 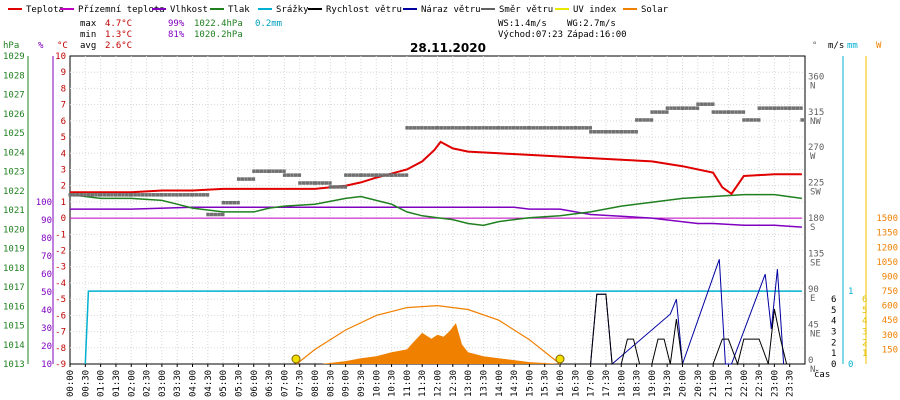 What do you see at coordinates (71, 383) in the screenshot?
I see `time-tick-label: 00:00` at bounding box center [71, 383].